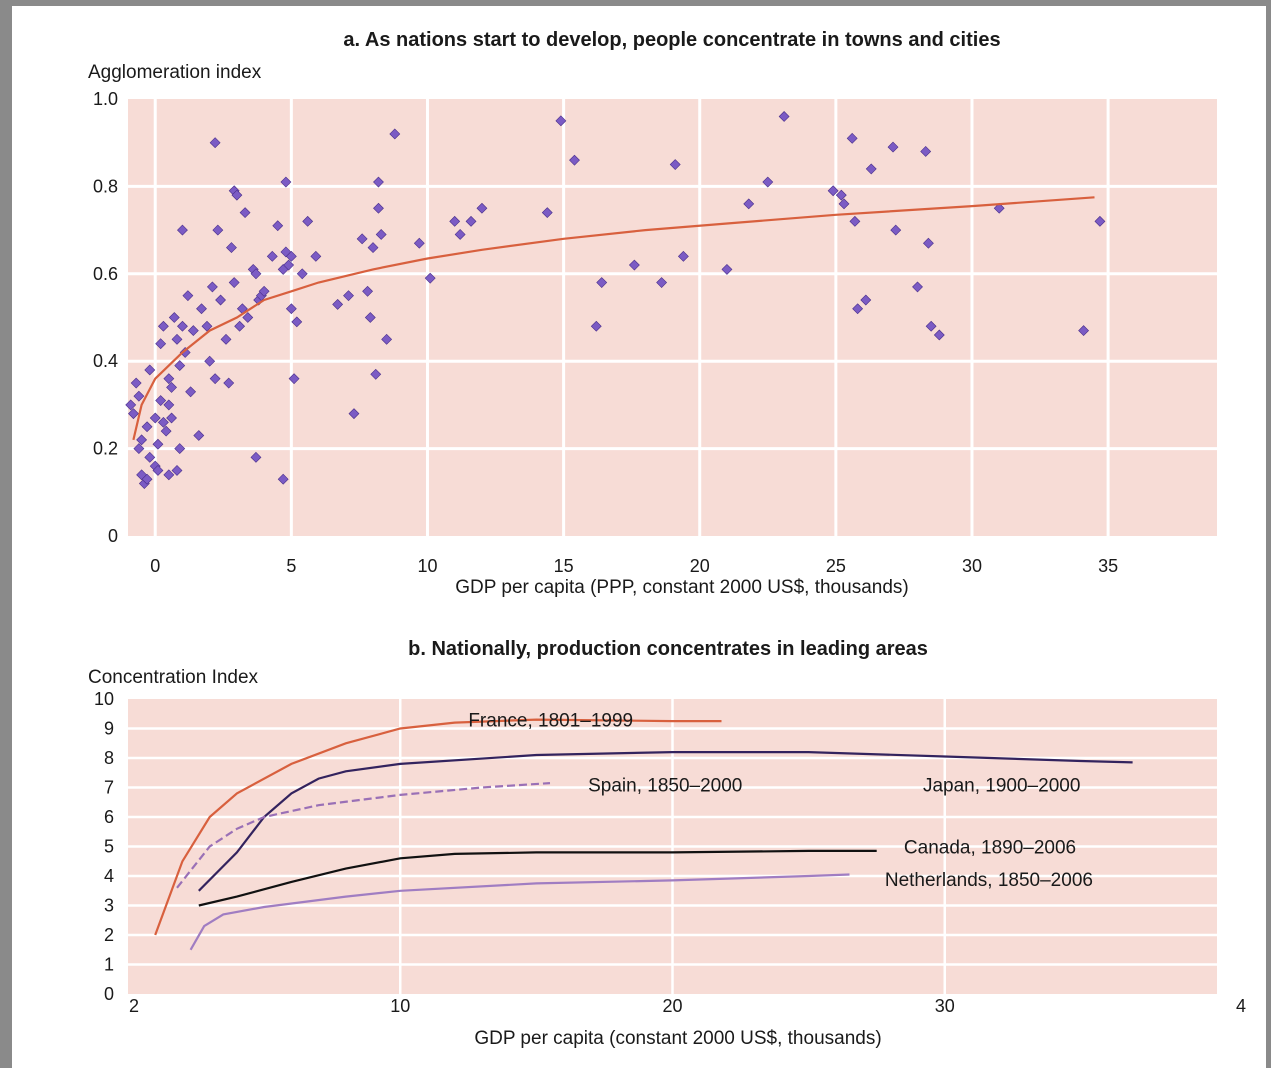 Image resolution: width=1271 pixels, height=1068 pixels. What do you see at coordinates (989, 880) in the screenshot?
I see `panel-b-series-label: Netherlands, 1850–2006` at bounding box center [989, 880].